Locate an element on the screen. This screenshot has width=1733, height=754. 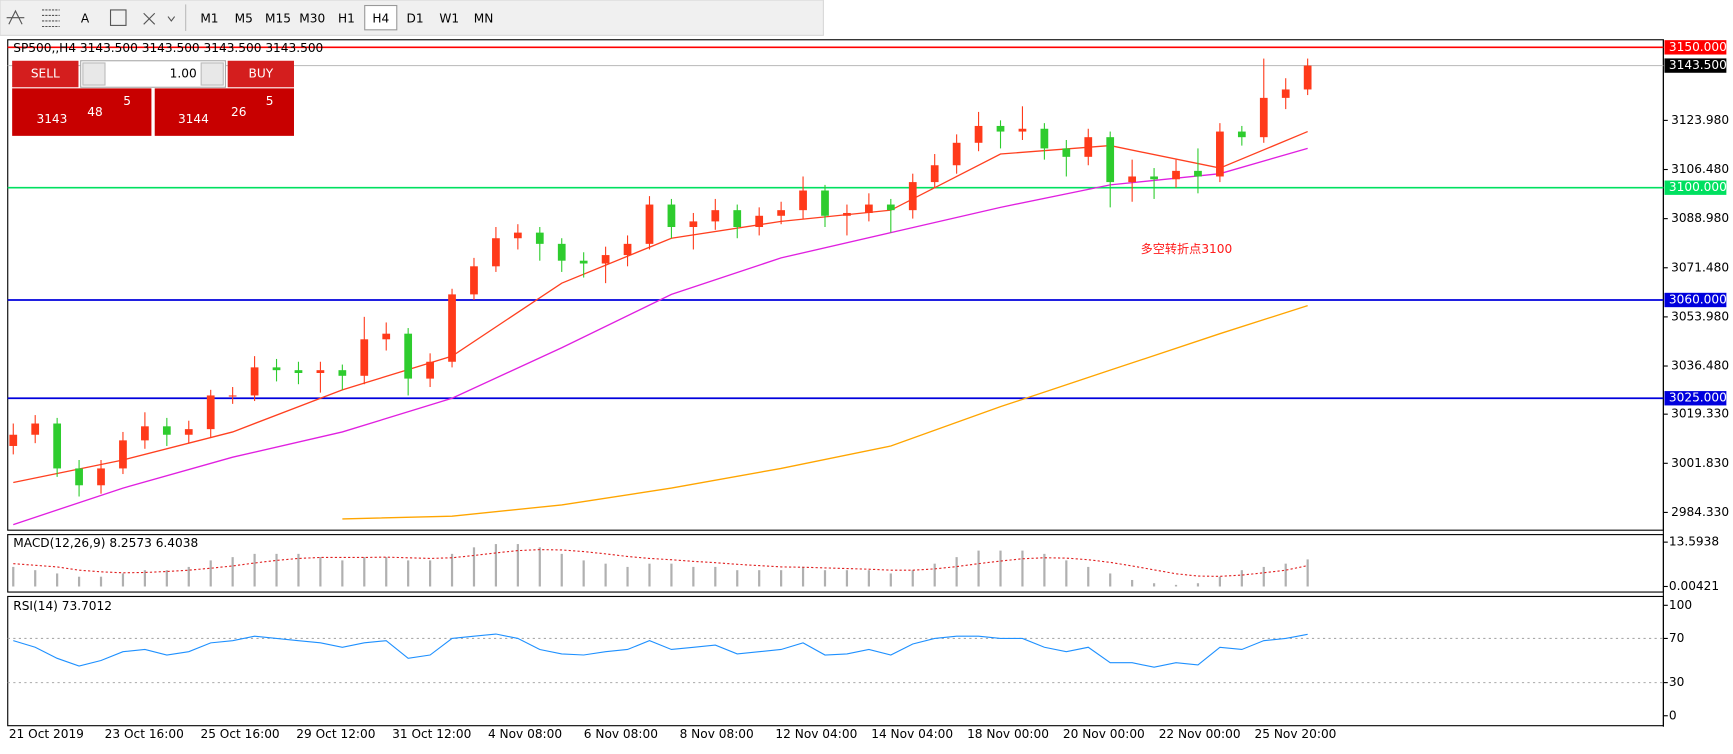
ask-box is located at coordinates (224, 112).